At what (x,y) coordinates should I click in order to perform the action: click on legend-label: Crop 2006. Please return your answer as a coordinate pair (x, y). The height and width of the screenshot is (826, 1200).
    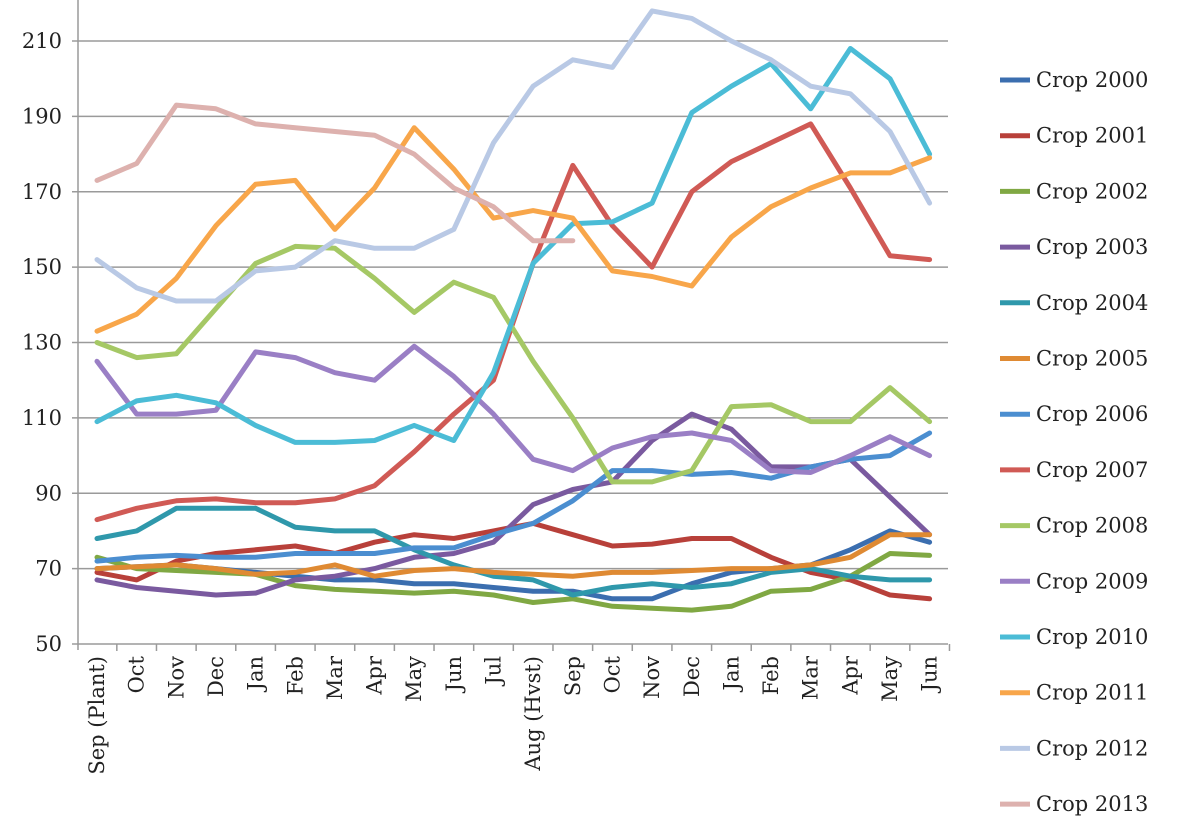
    Looking at the image, I should click on (1092, 414).